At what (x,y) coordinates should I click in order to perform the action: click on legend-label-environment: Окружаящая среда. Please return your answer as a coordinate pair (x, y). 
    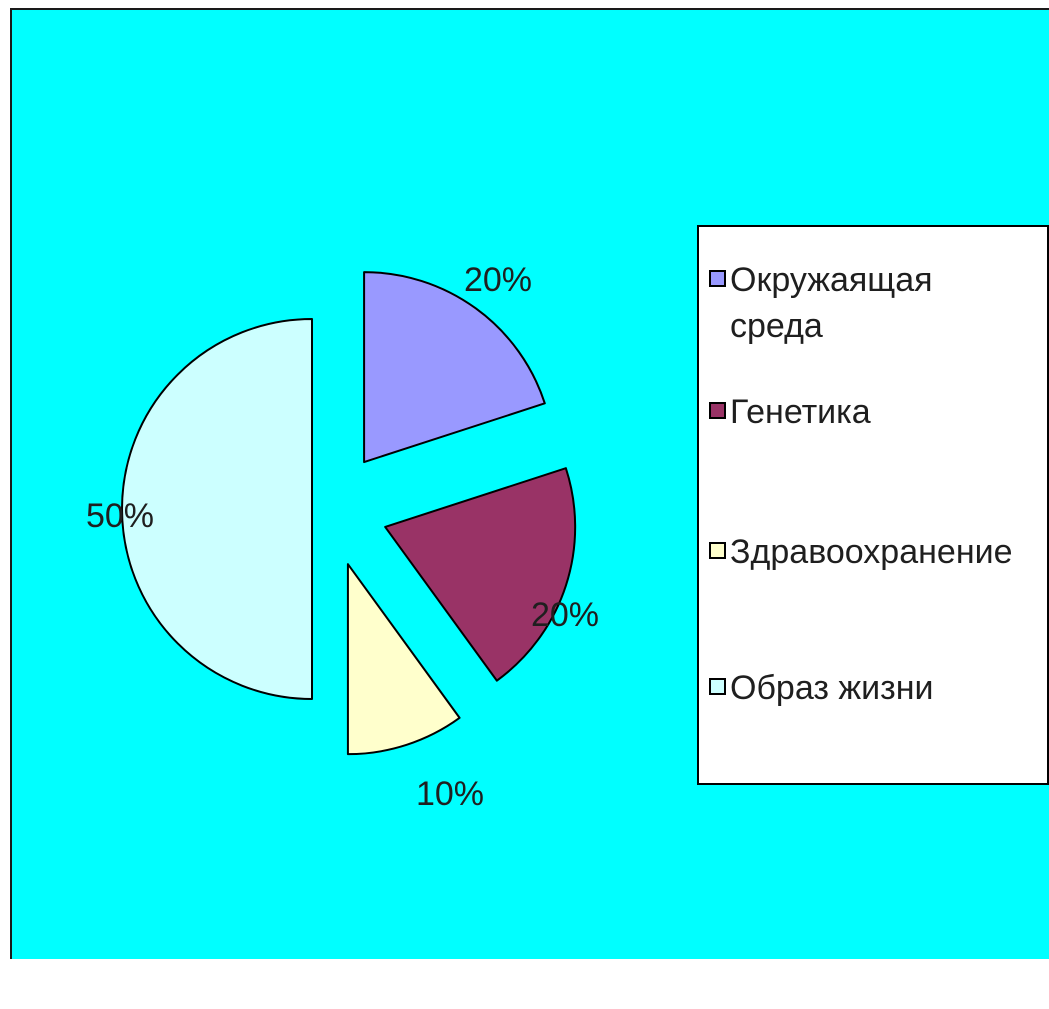
    Looking at the image, I should click on (831, 303).